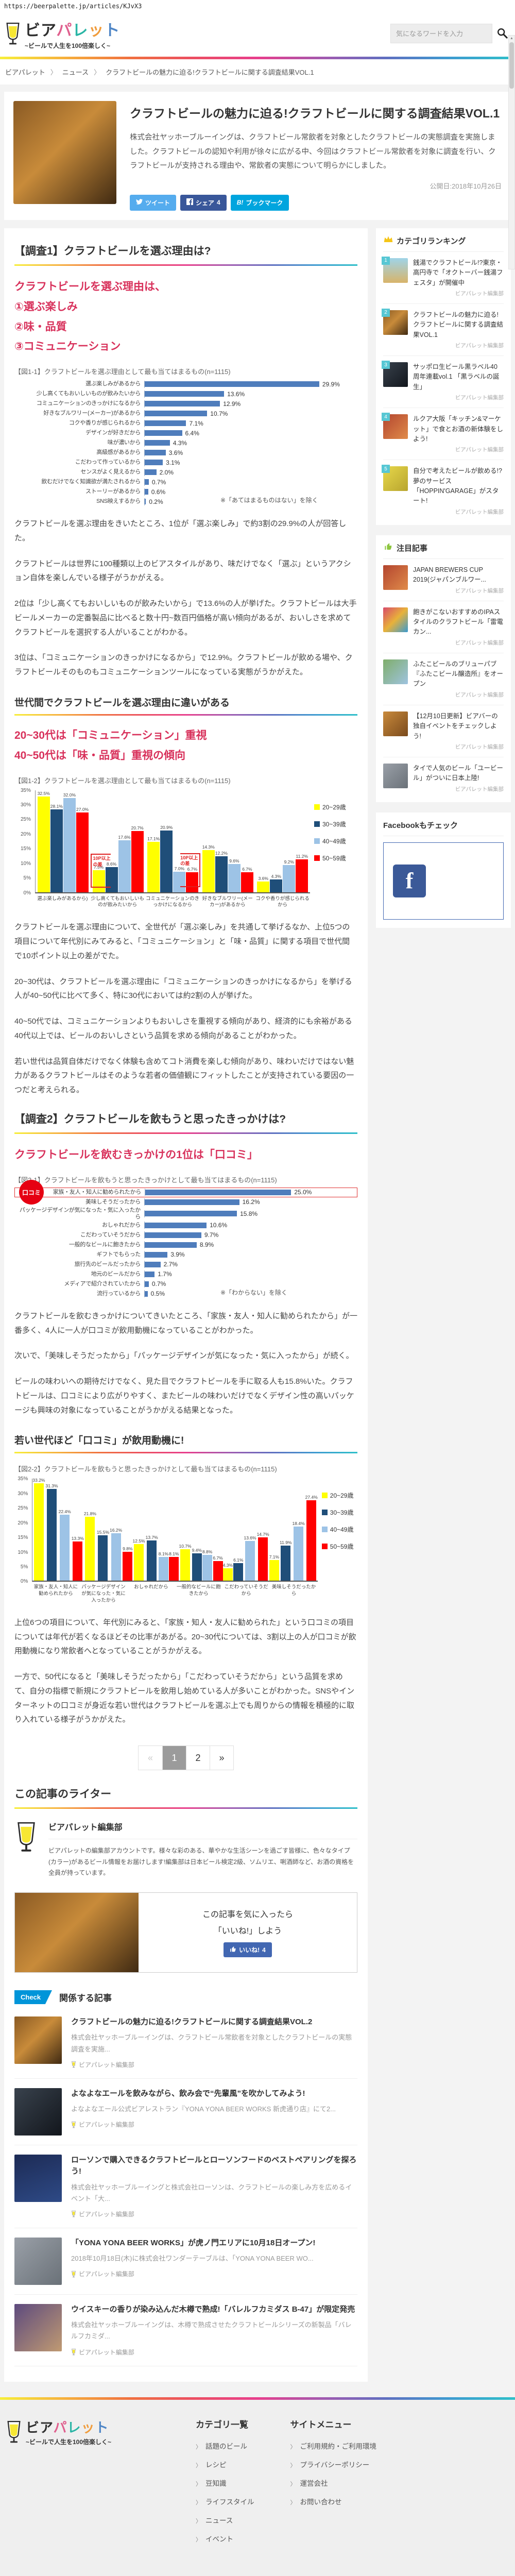 The width and height of the screenshot is (515, 2576). I want to click on pagination-prev: «, so click(150, 1758).